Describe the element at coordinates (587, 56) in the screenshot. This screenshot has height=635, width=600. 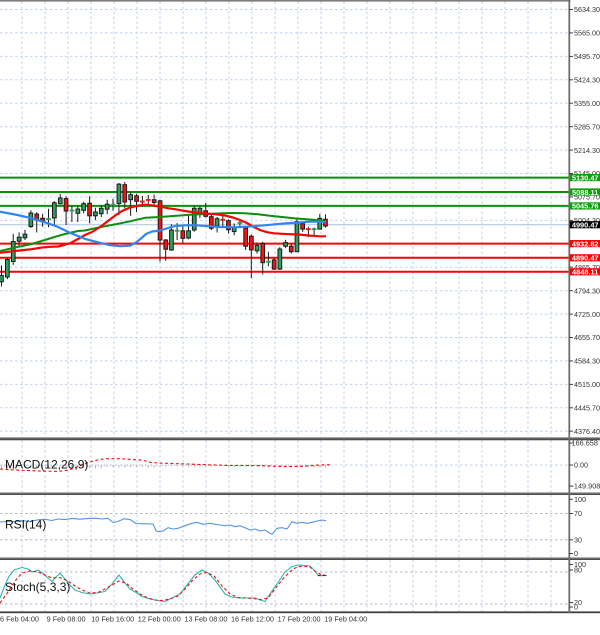
I see `svg-text: 5495.70` at that location.